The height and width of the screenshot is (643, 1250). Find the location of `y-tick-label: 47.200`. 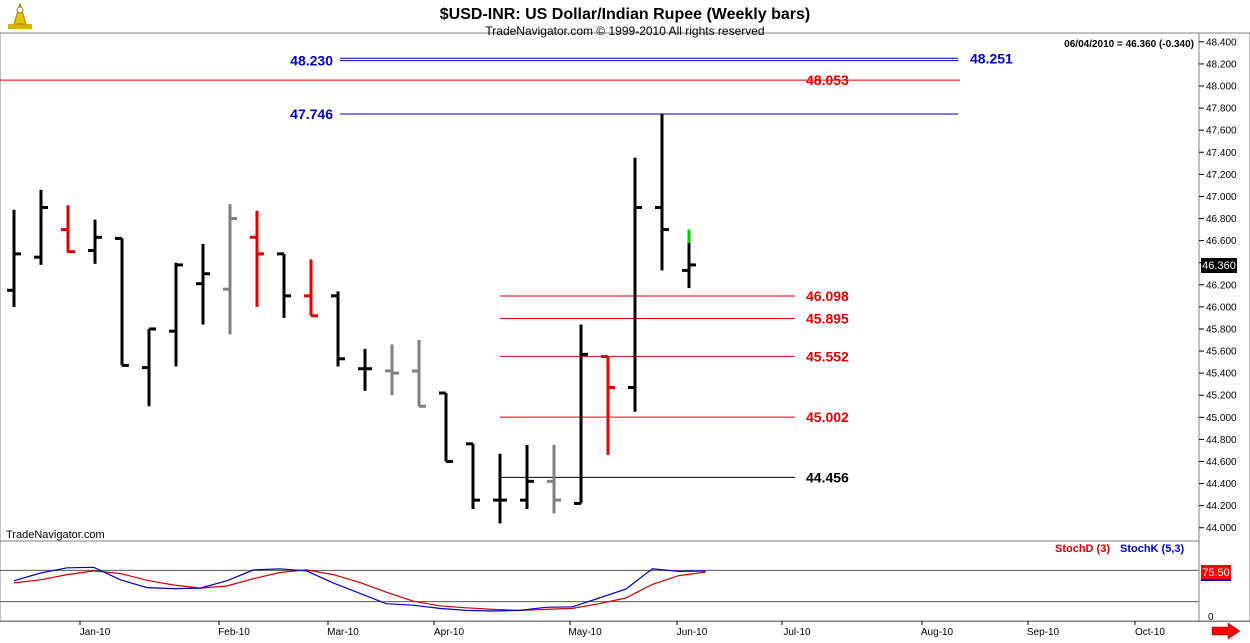

y-tick-label: 47.200 is located at coordinates (1221, 175).